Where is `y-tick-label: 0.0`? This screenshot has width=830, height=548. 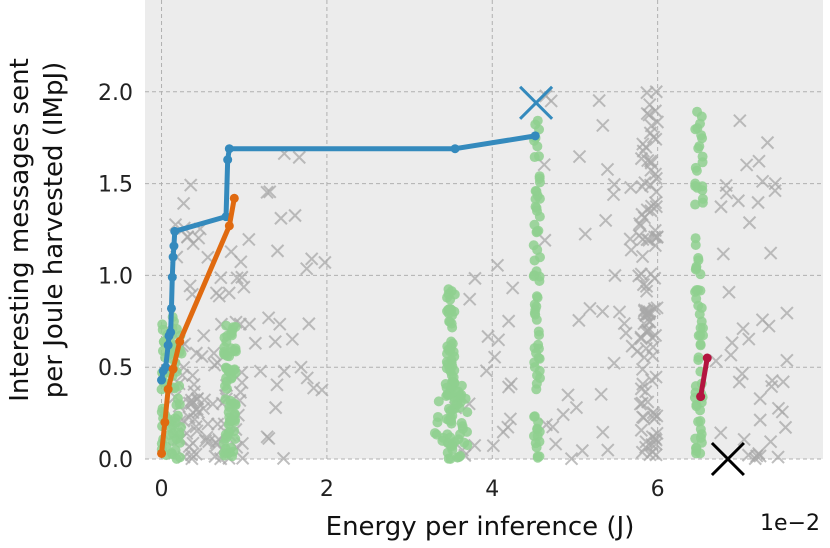 y-tick-label: 0.0 is located at coordinates (115, 460).